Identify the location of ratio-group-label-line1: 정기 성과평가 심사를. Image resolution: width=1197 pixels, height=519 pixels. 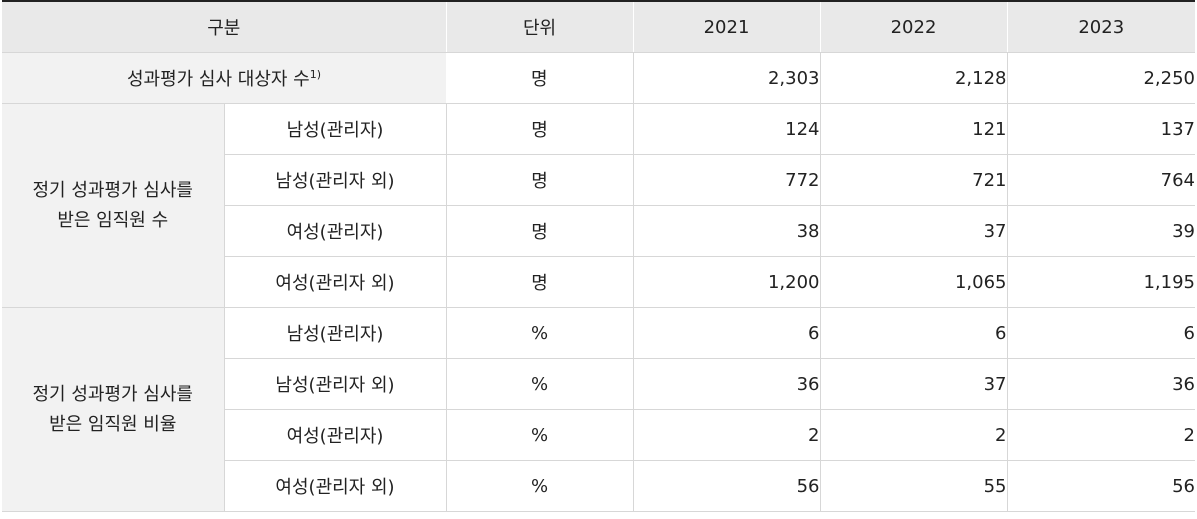
(112, 394).